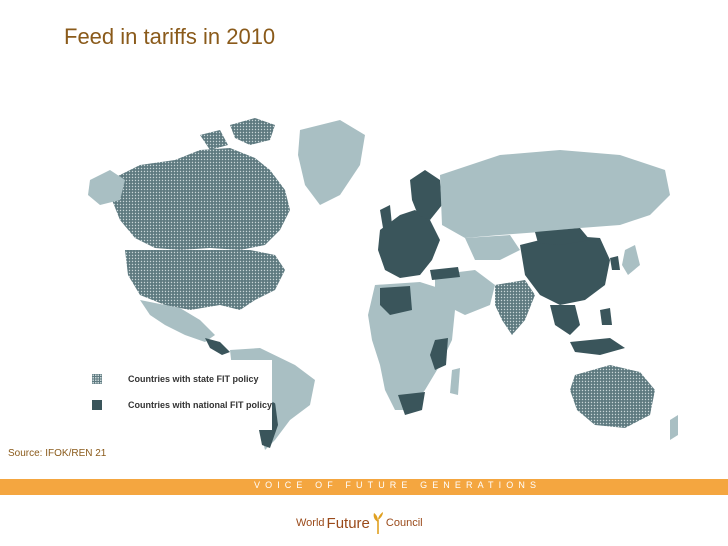 The height and width of the screenshot is (546, 728). What do you see at coordinates (562, 236) in the screenshot?
I see `region-mongolia` at bounding box center [562, 236].